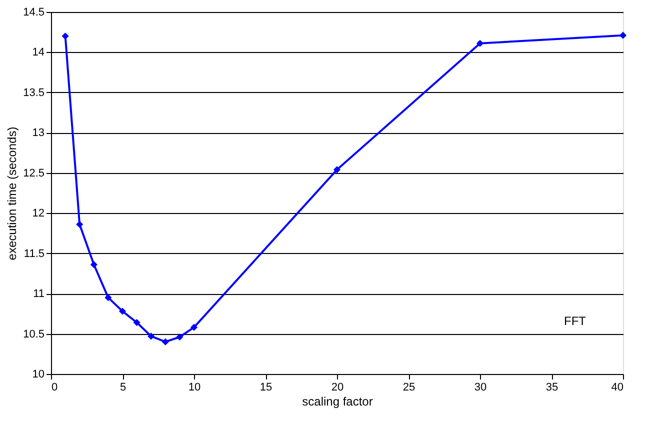 The width and height of the screenshot is (667, 427). What do you see at coordinates (38, 214) in the screenshot?
I see `y-tick-label: 12` at bounding box center [38, 214].